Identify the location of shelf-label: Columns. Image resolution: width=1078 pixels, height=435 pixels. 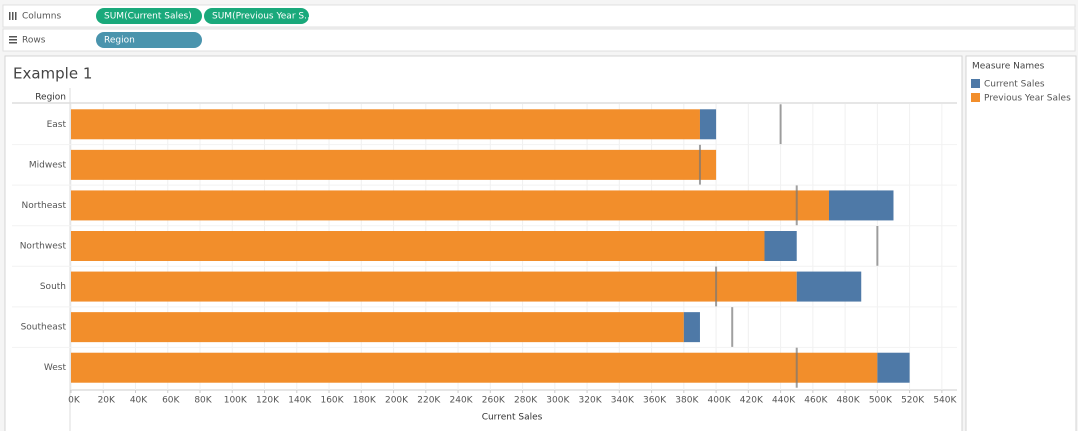
(41, 17).